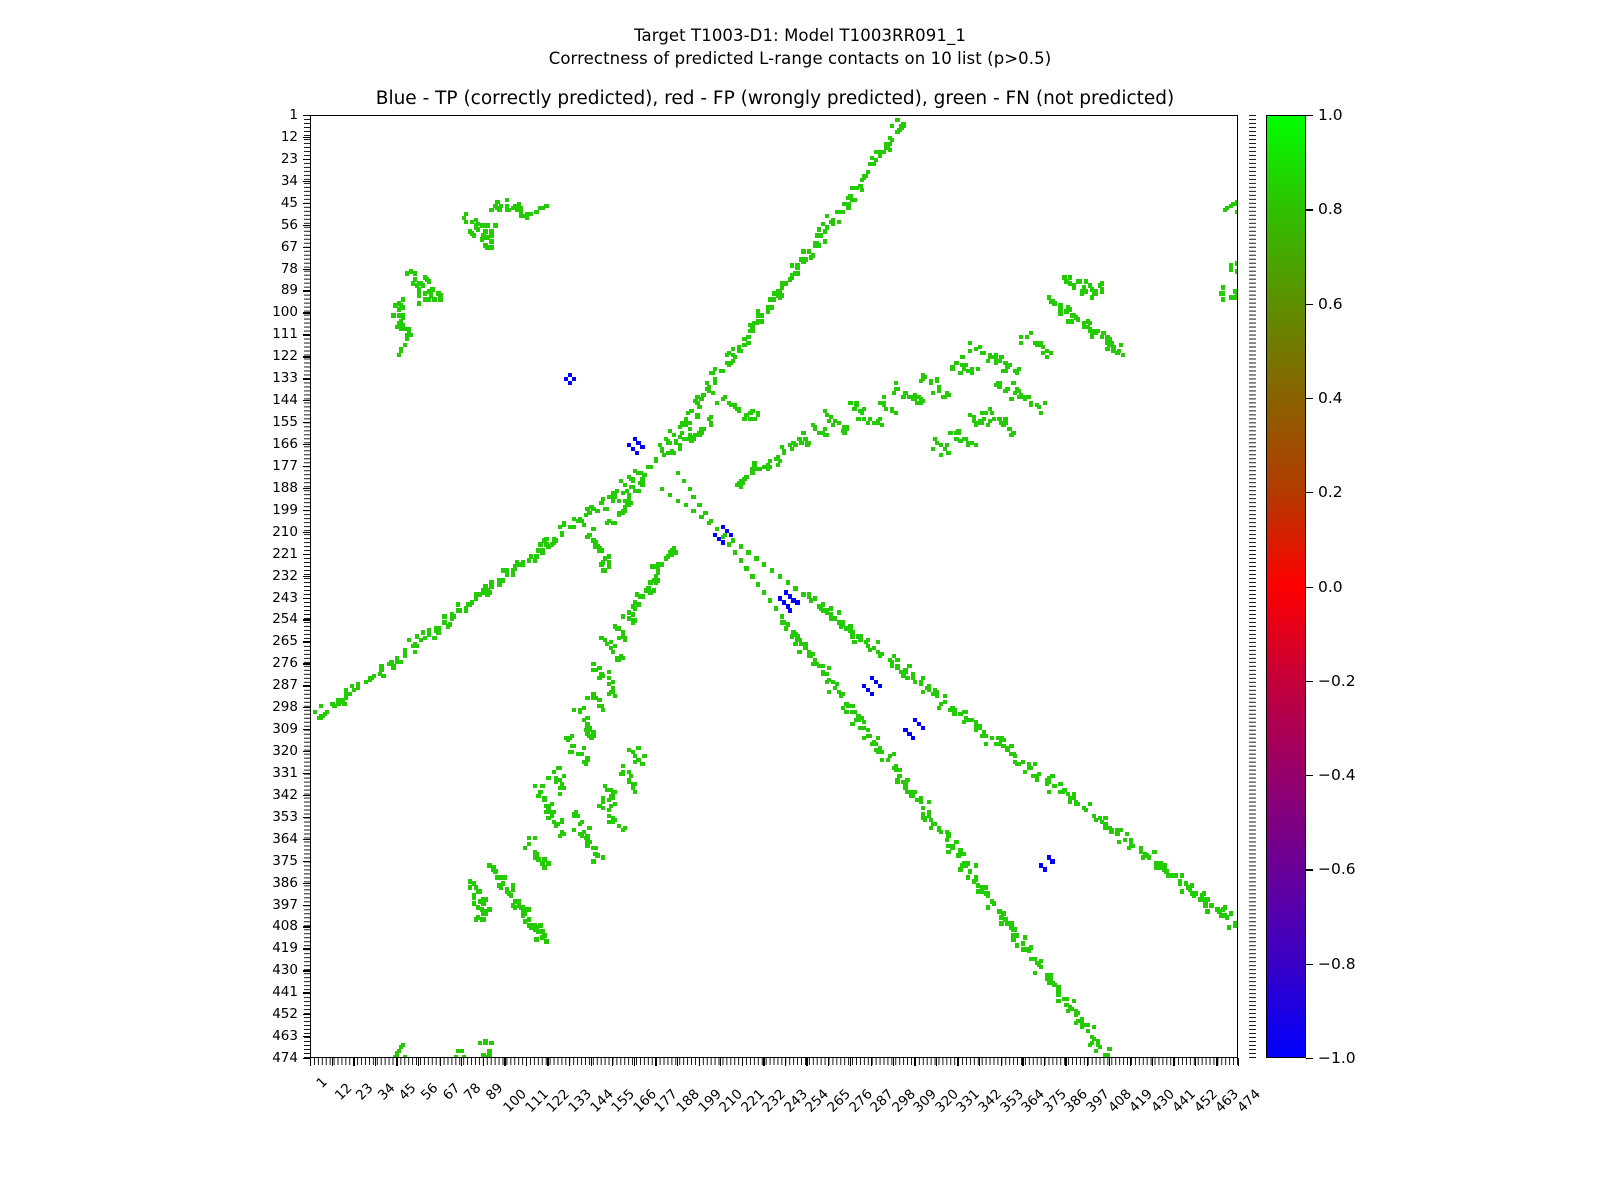 The width and height of the screenshot is (1600, 1200). Describe the element at coordinates (289, 180) in the screenshot. I see `y-axis-tick-label: 34` at that location.